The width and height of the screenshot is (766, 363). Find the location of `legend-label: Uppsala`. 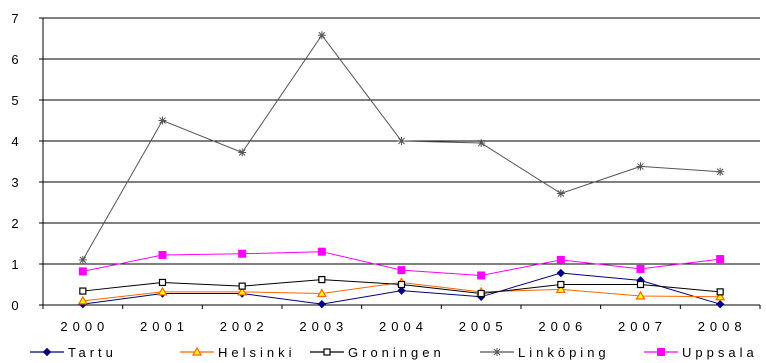

legend-label: Uppsala is located at coordinates (720, 352).